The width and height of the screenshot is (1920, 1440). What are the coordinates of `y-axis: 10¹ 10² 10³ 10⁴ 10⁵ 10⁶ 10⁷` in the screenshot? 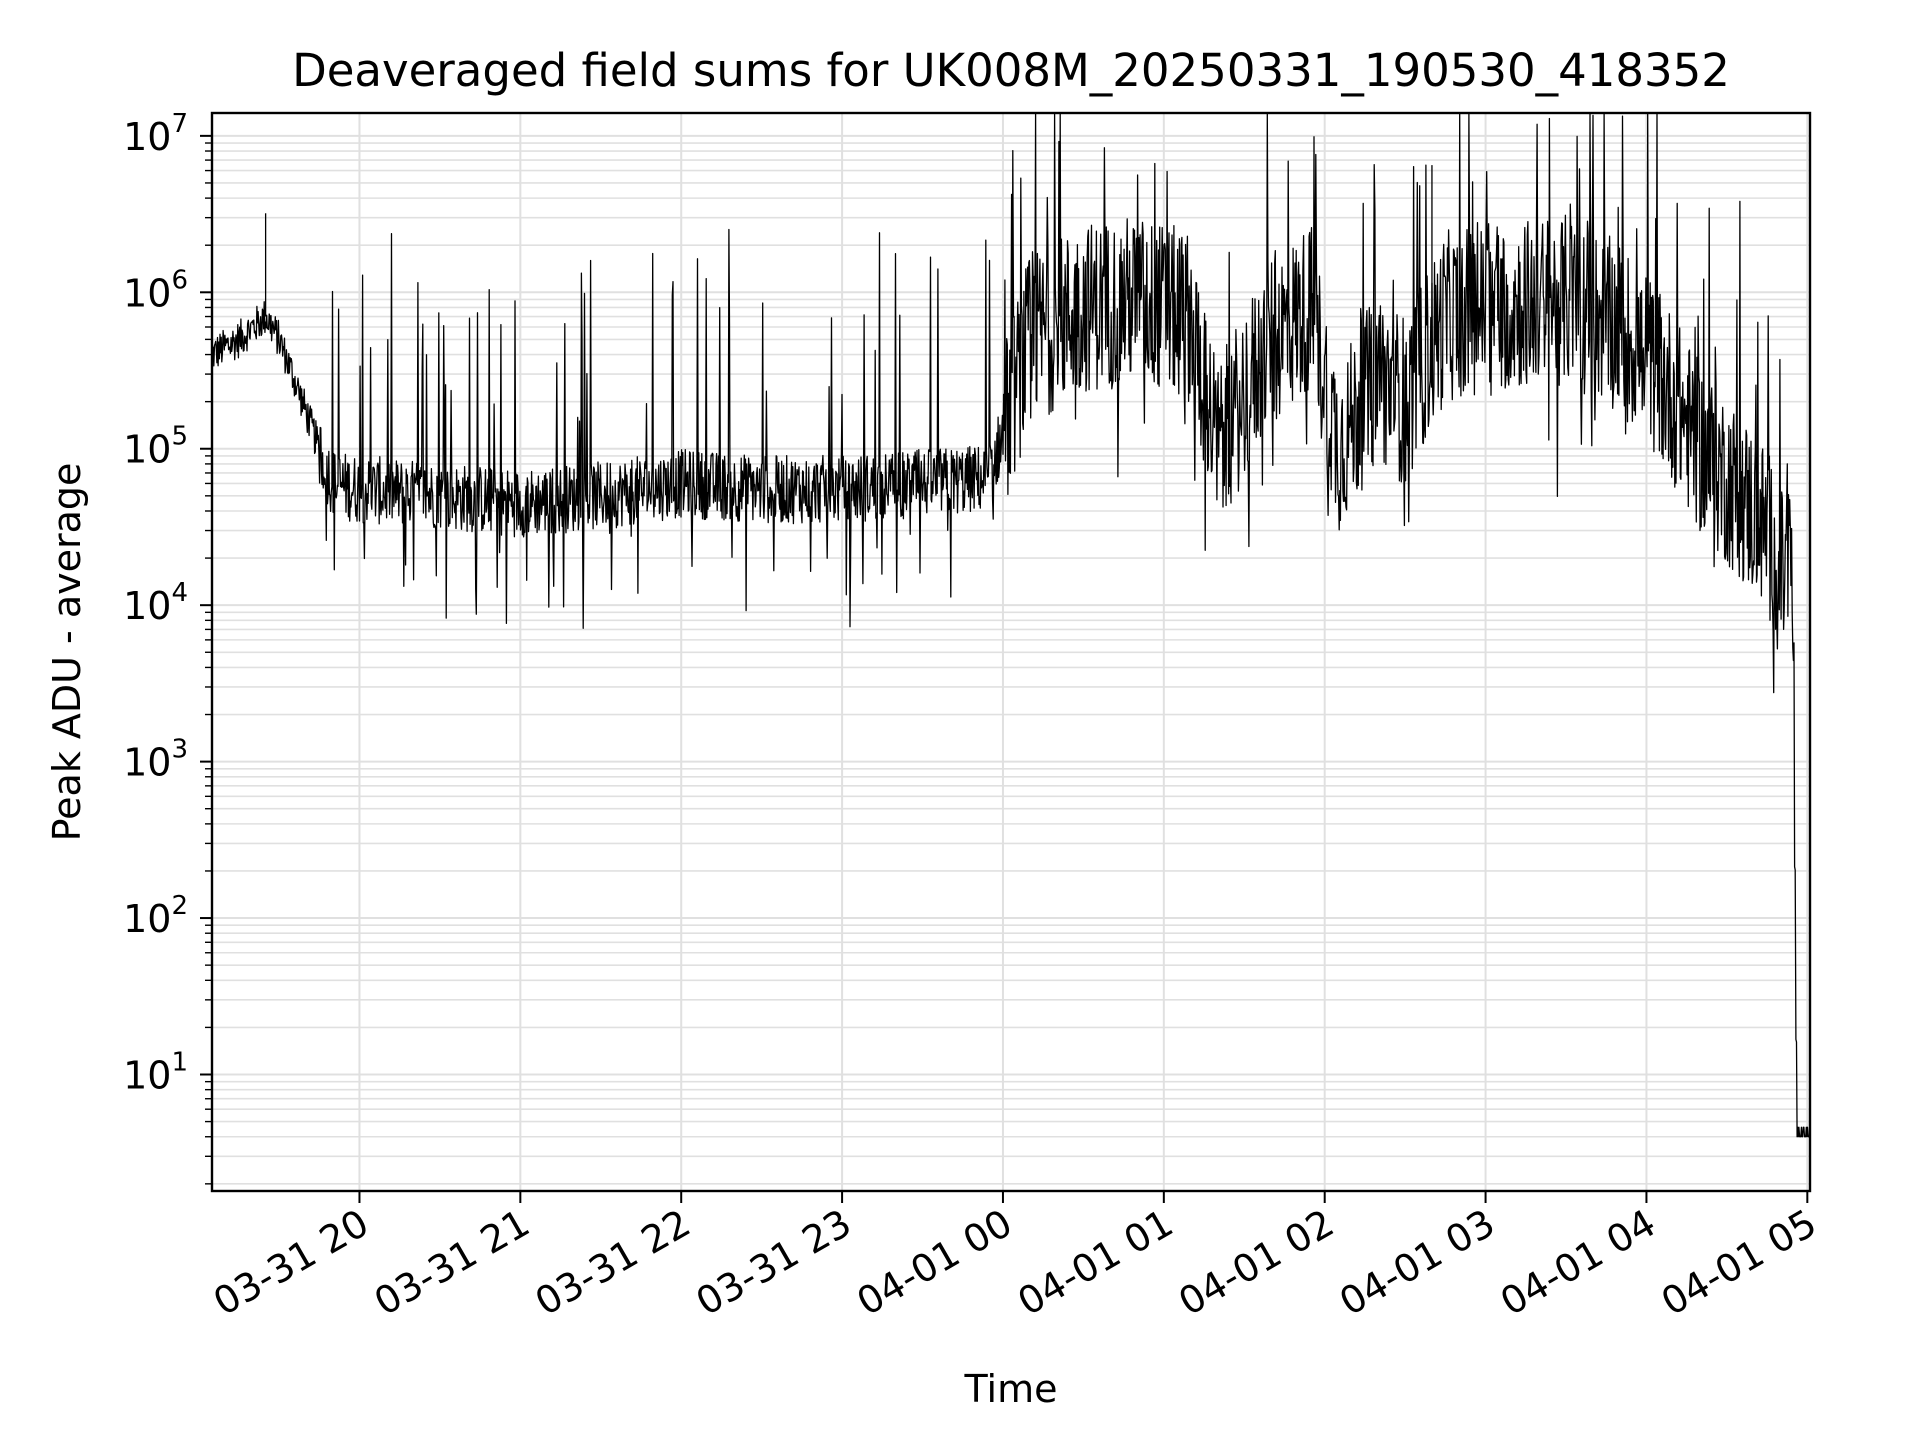 It's located at (167, 647).